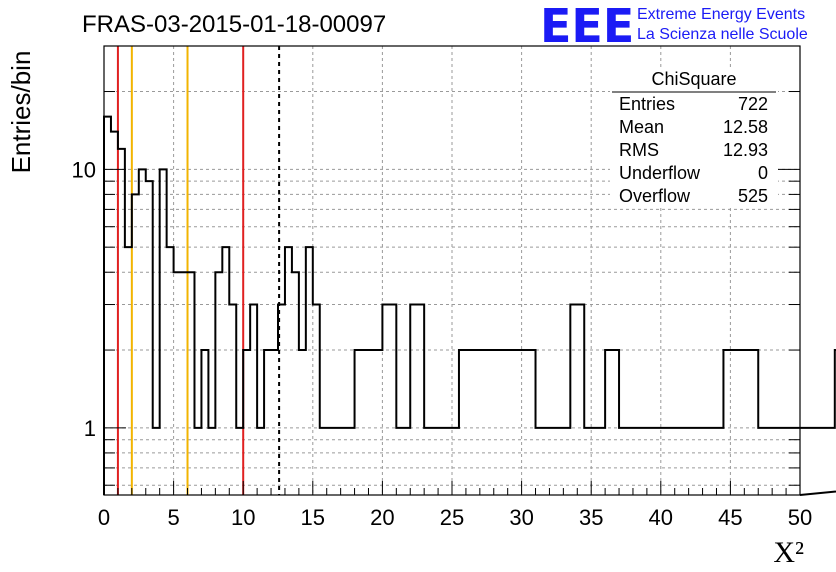  I want to click on stats-label-underflow: Underflow, so click(660, 173).